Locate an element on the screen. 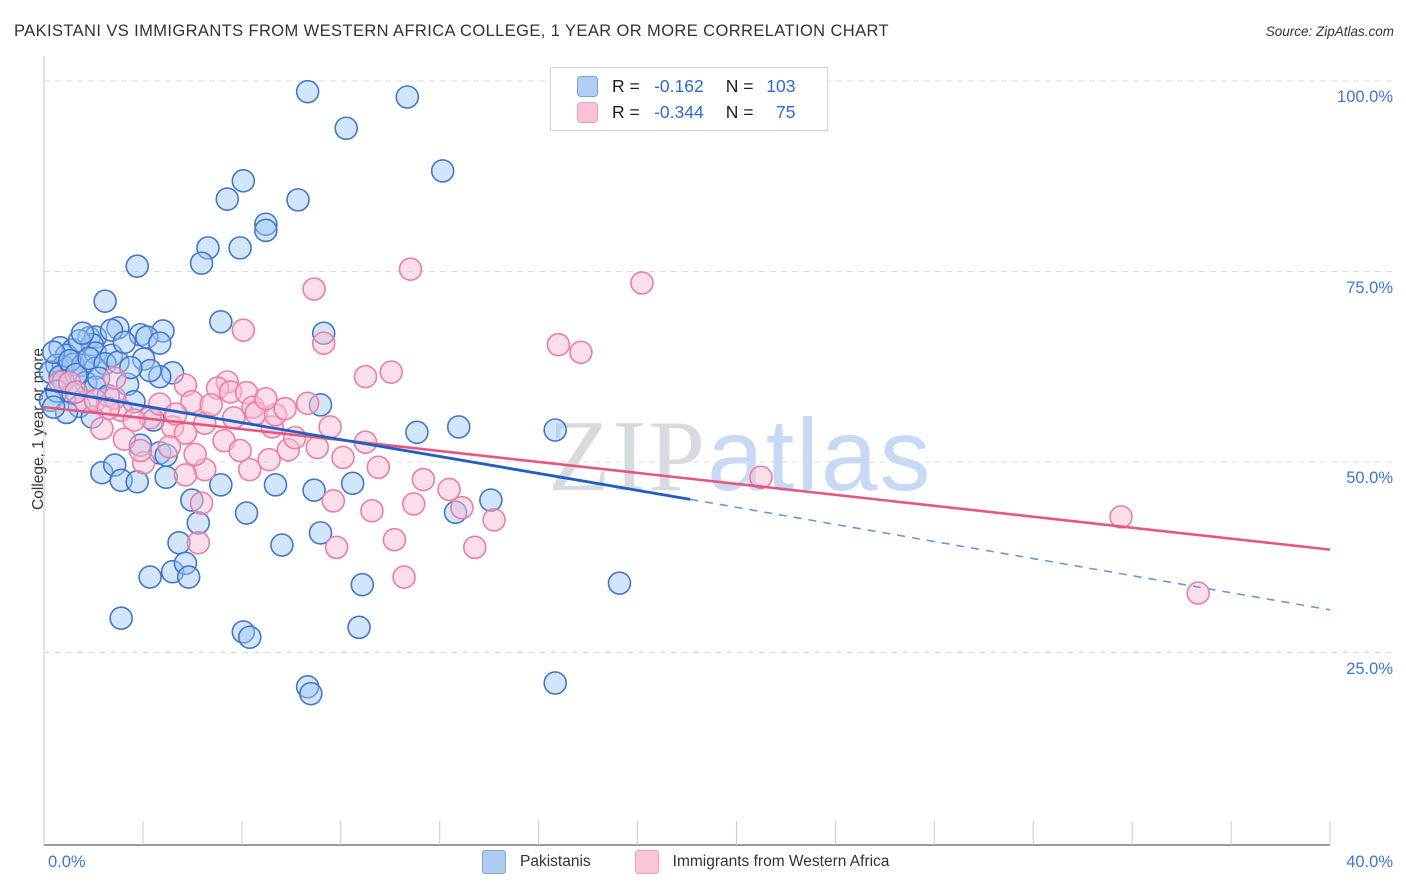 This screenshot has width=1406, height=892. trend-line-western-africa is located at coordinates (687, 478).